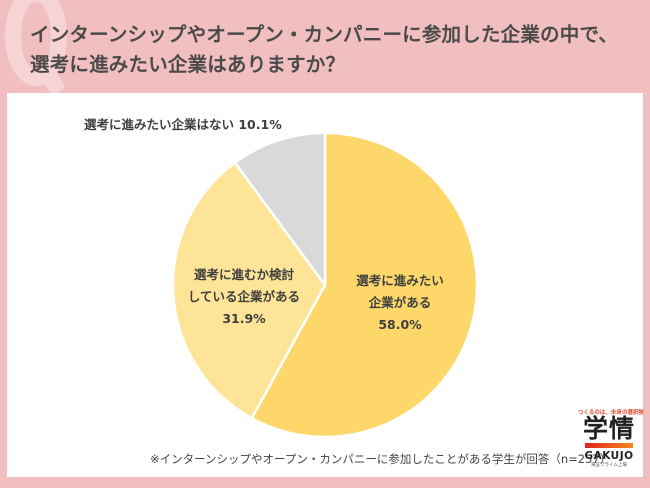 The image size is (650, 488). Describe the element at coordinates (611, 413) in the screenshot. I see `logo-tagline: つくるのは、未来の選択肢` at that location.